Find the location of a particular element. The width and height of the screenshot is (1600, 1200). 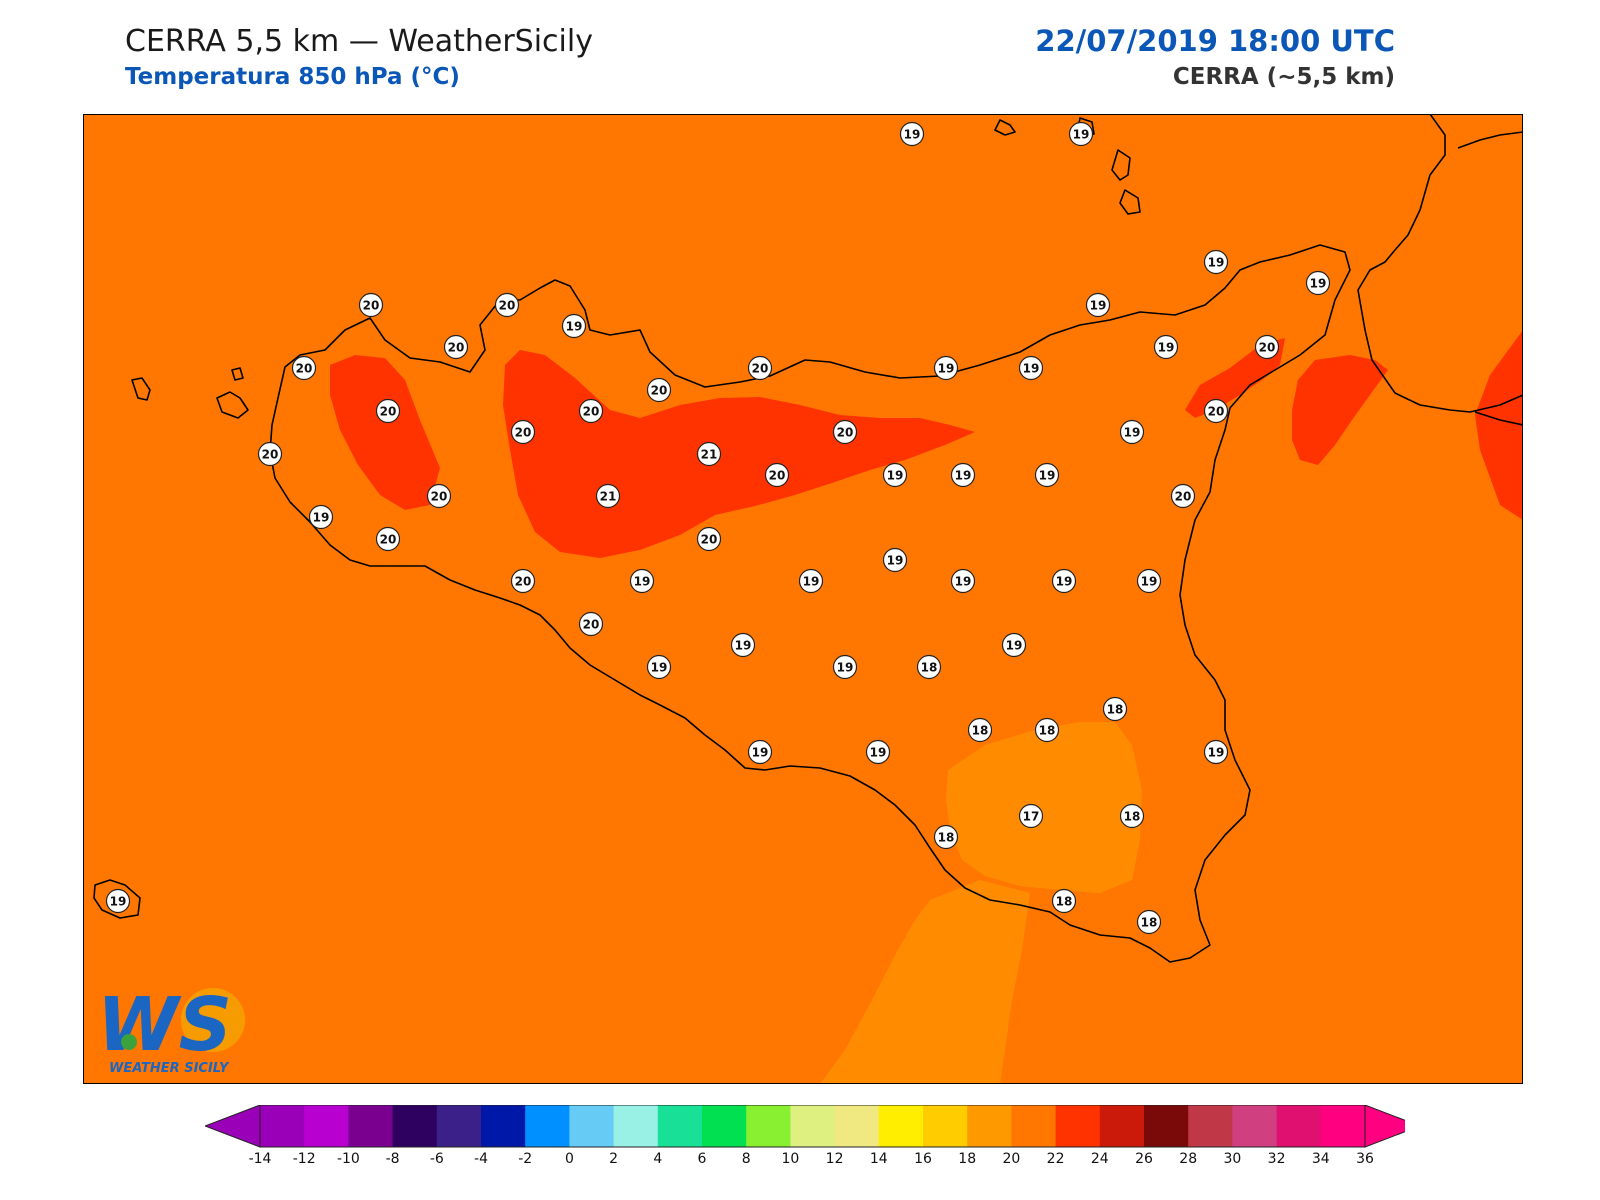

colorbar-tick-label: 2 is located at coordinates (613, 1158).